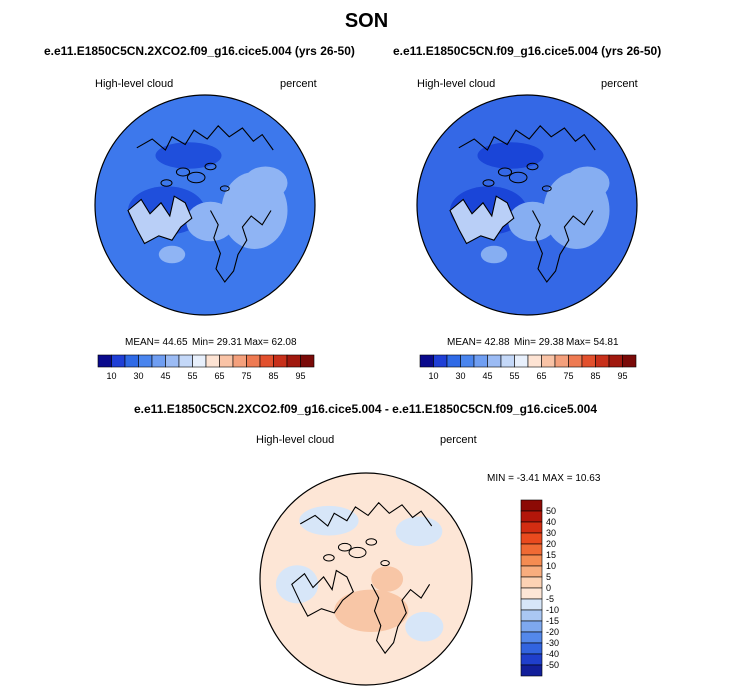 The width and height of the screenshot is (733, 686). I want to click on colorbar-tick-label: -15, so click(552, 621).